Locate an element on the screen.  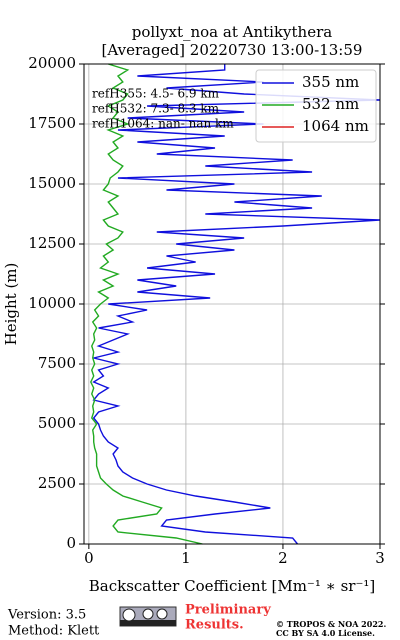
annotation: refH1064: nan- nan km is located at coordinates (163, 124).